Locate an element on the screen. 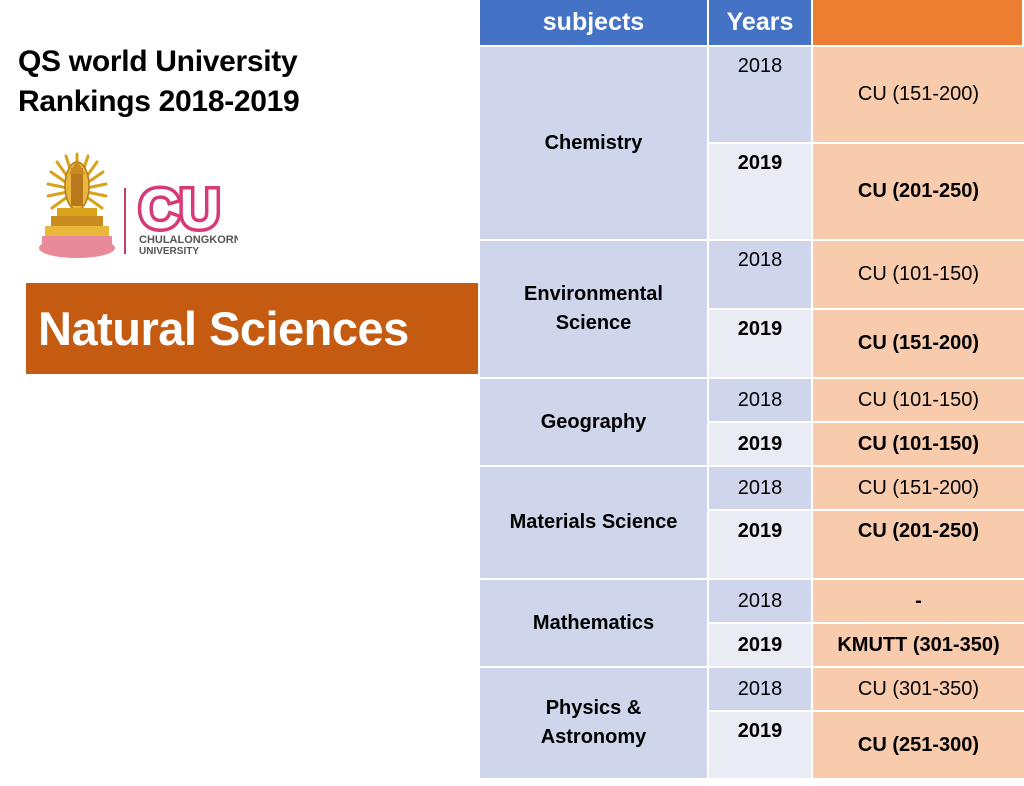 The image size is (1024, 786). subject-materials-science: Materials Science is located at coordinates (594, 523).